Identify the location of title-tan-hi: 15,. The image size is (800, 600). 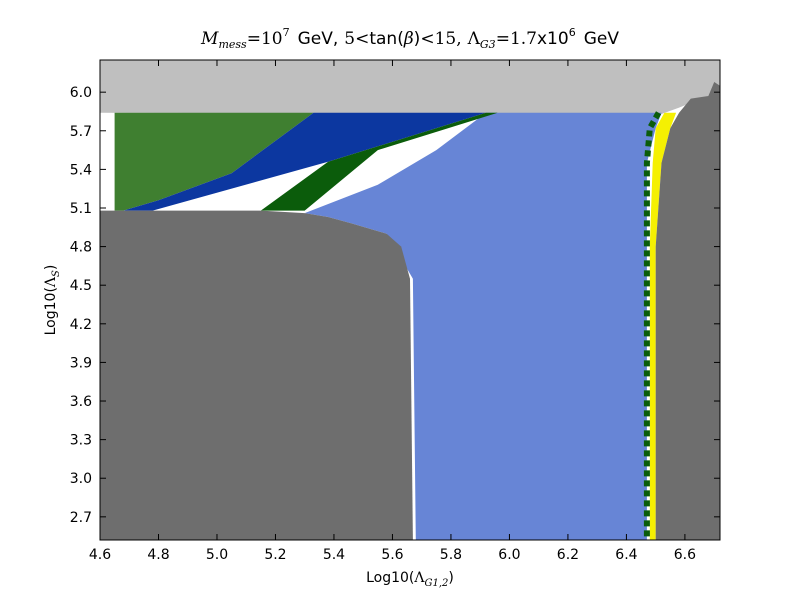
(448, 39).